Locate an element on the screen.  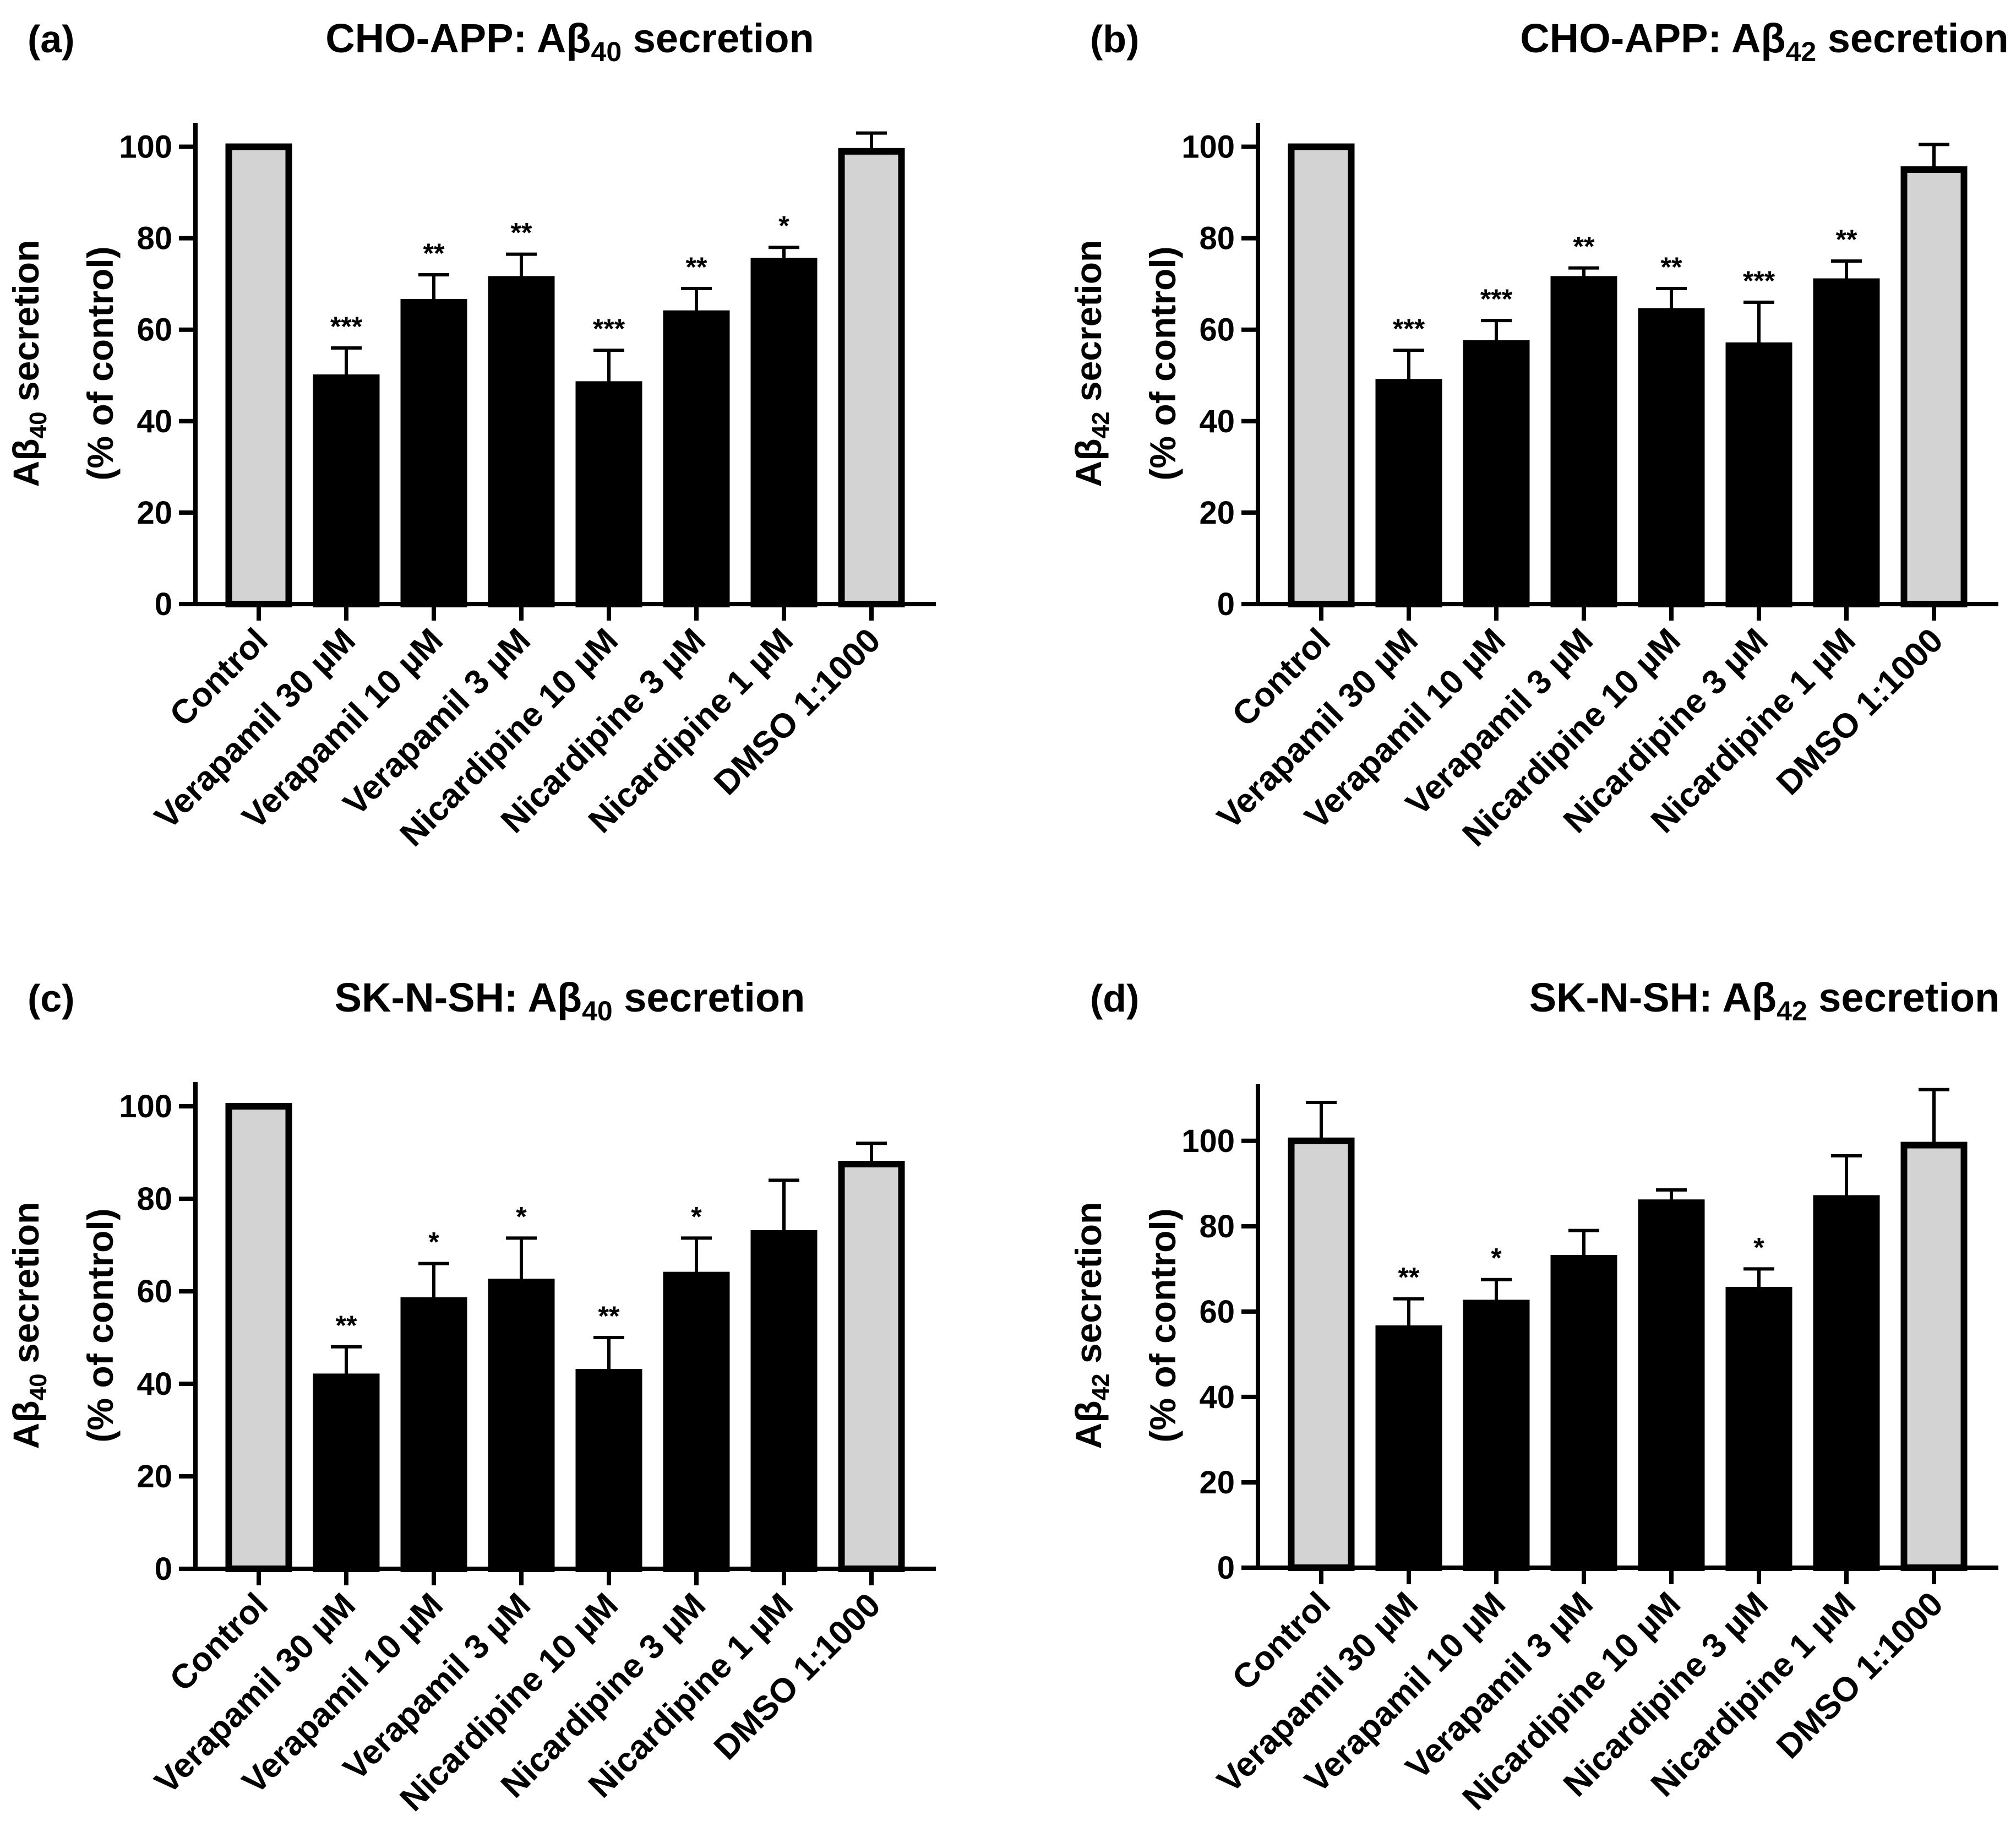
panel-label: (b) is located at coordinates (1114, 39).